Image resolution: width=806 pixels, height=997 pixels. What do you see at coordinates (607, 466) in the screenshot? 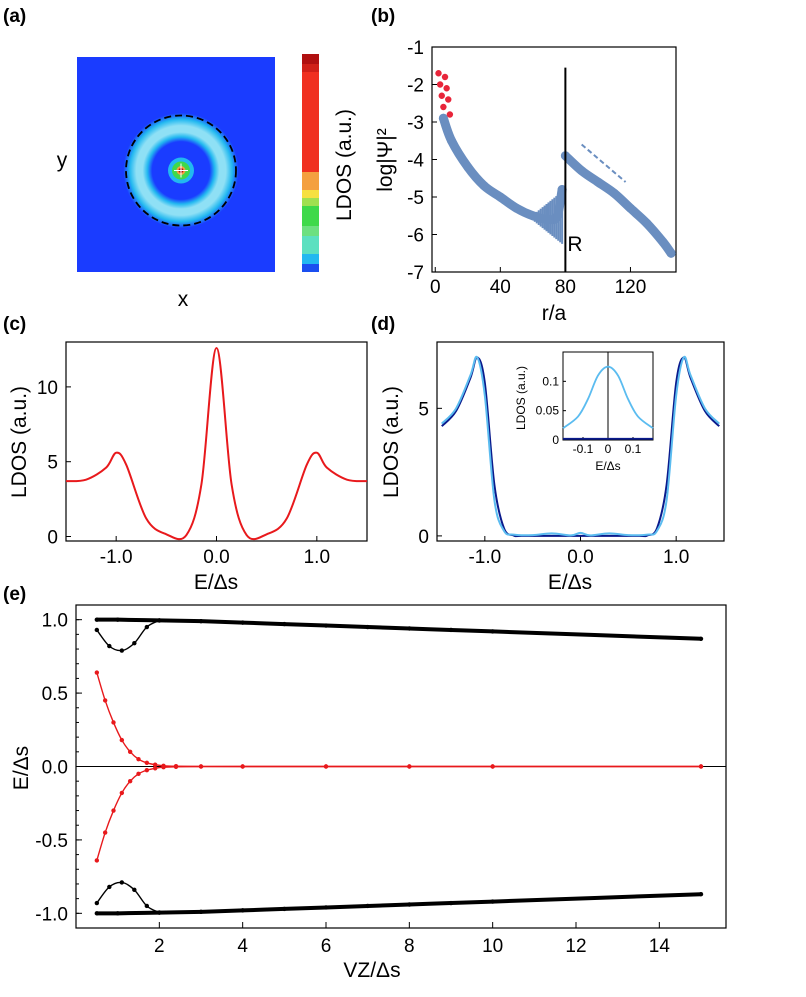
I see `d-inset-xlabel: E/Δs` at bounding box center [607, 466].